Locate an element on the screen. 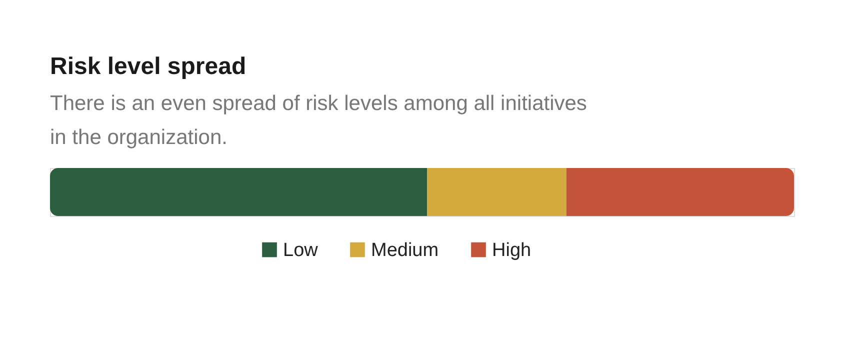 The height and width of the screenshot is (364, 844). legend-label: Low is located at coordinates (300, 250).